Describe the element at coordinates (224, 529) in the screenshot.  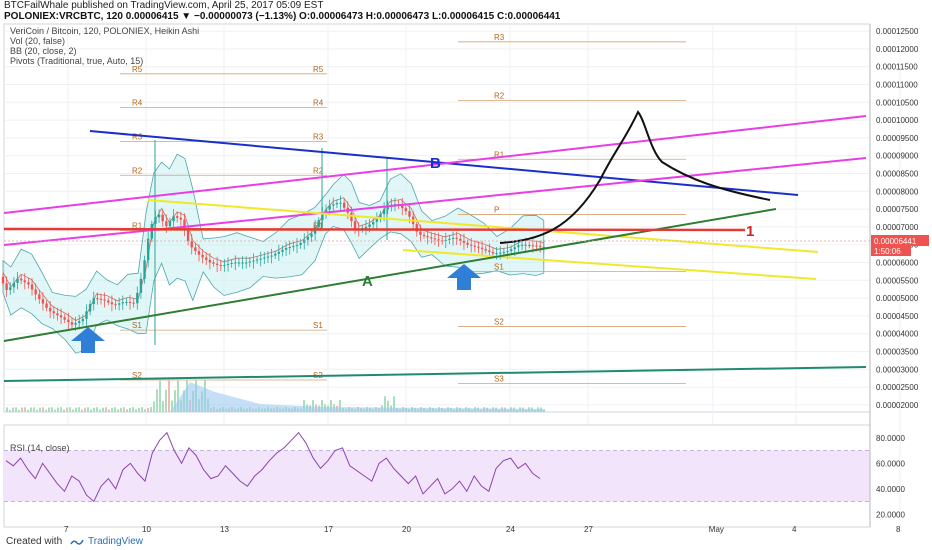
I see `date-tick-label: 13` at that location.